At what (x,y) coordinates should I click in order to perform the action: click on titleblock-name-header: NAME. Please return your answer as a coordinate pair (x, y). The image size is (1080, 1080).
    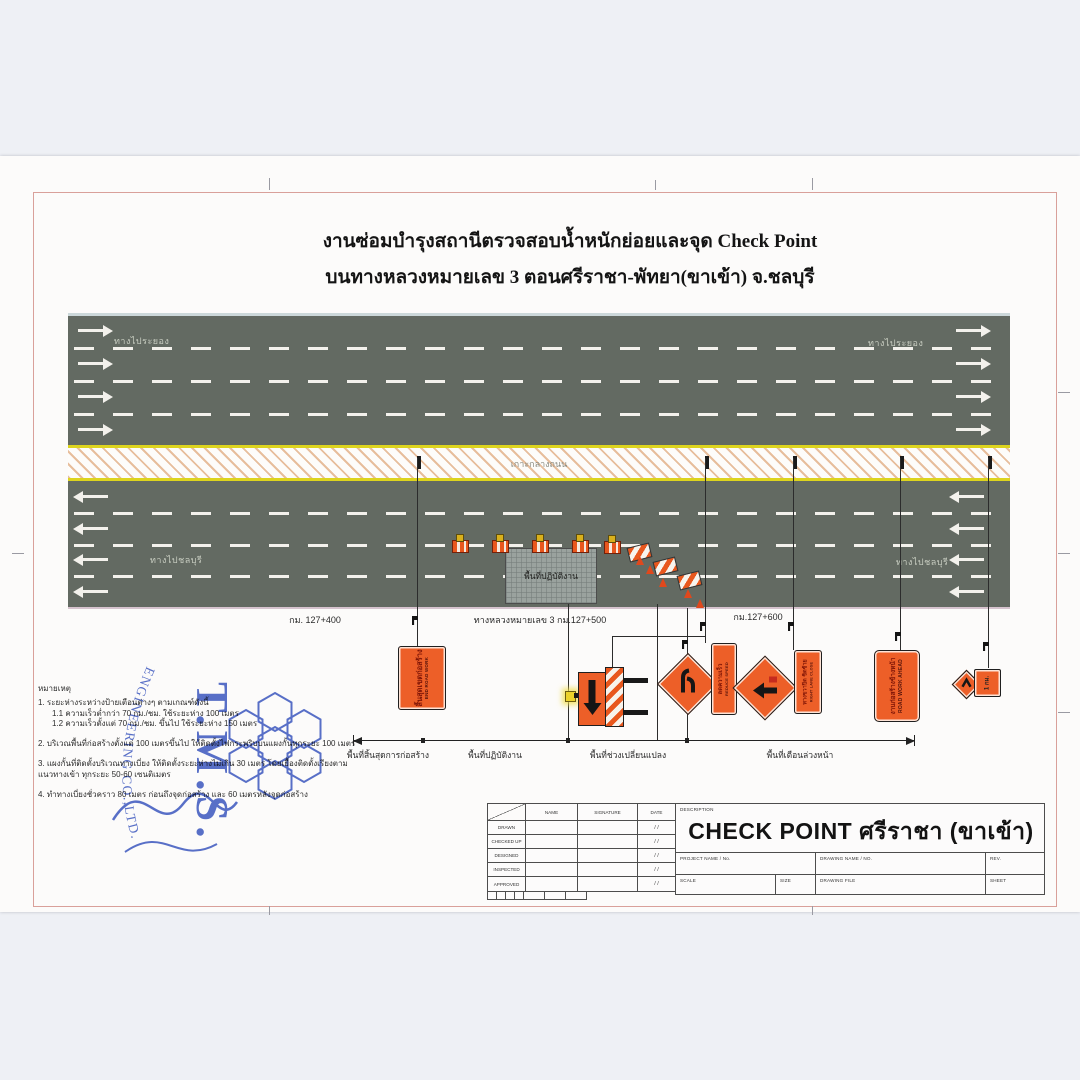
    Looking at the image, I should click on (551, 812).